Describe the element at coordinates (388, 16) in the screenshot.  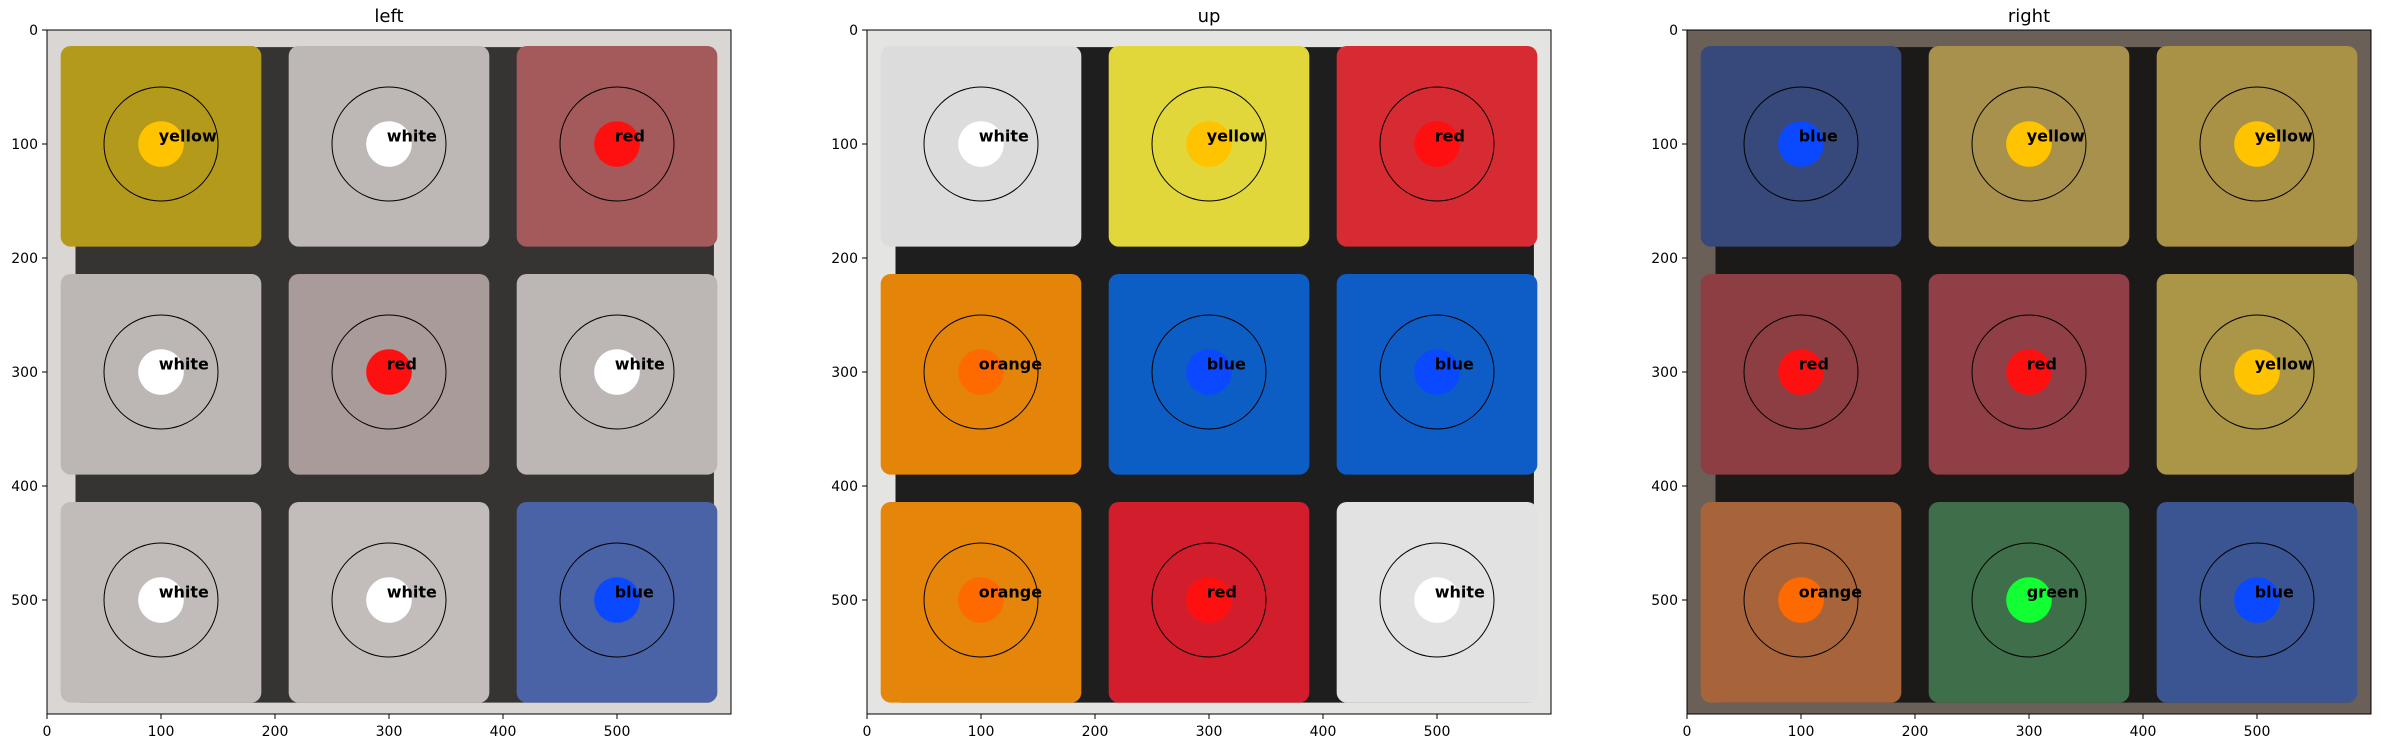
I see `panel-title: left` at that location.